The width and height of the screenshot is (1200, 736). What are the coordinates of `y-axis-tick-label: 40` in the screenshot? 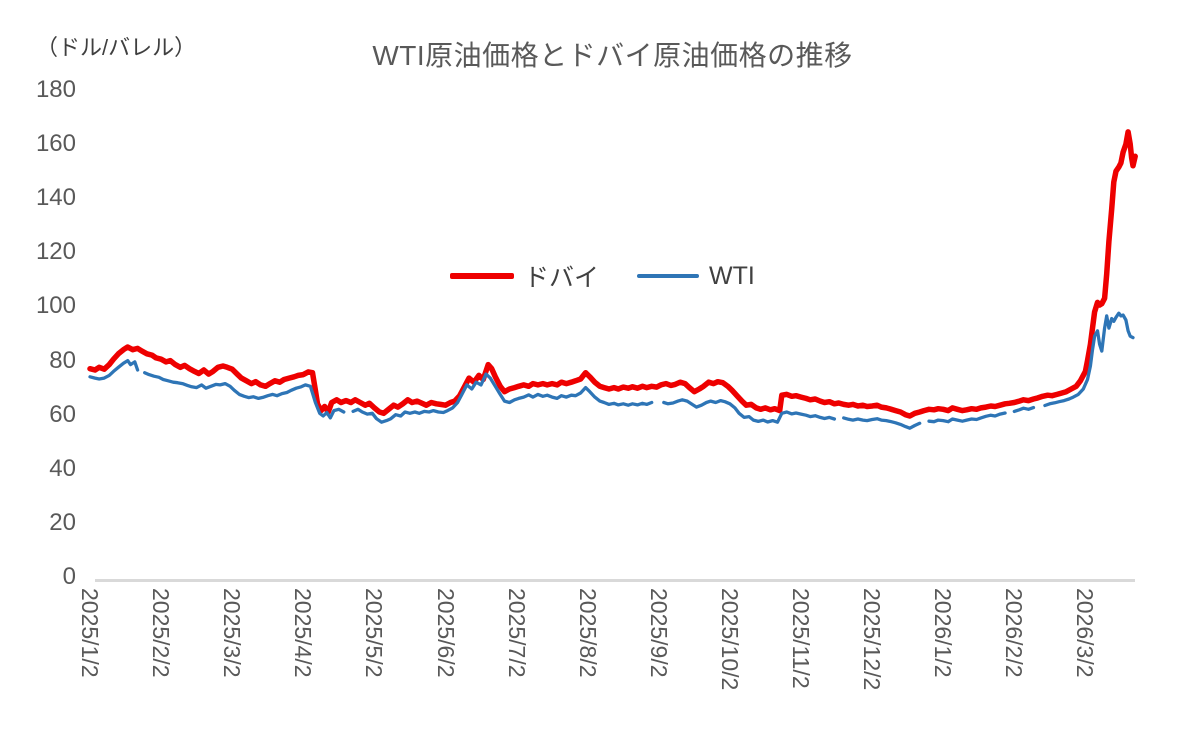 It's located at (62, 468).